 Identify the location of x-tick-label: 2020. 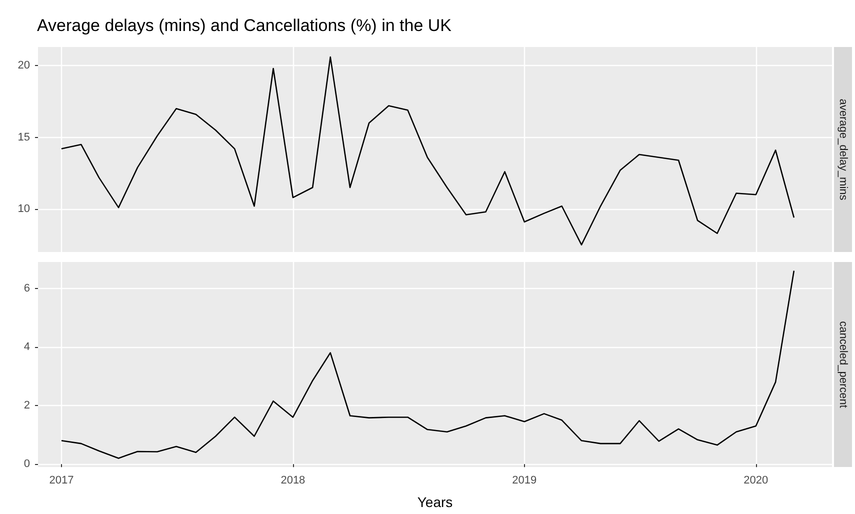
(756, 480).